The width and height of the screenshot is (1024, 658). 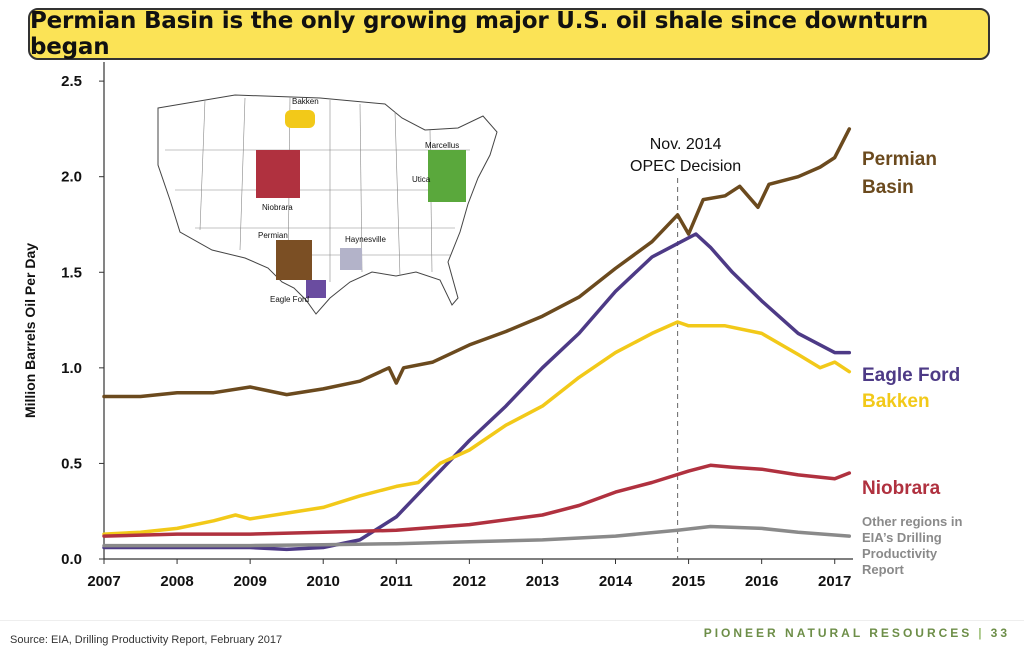 I want to click on page-number: 33, so click(x=1000, y=633).